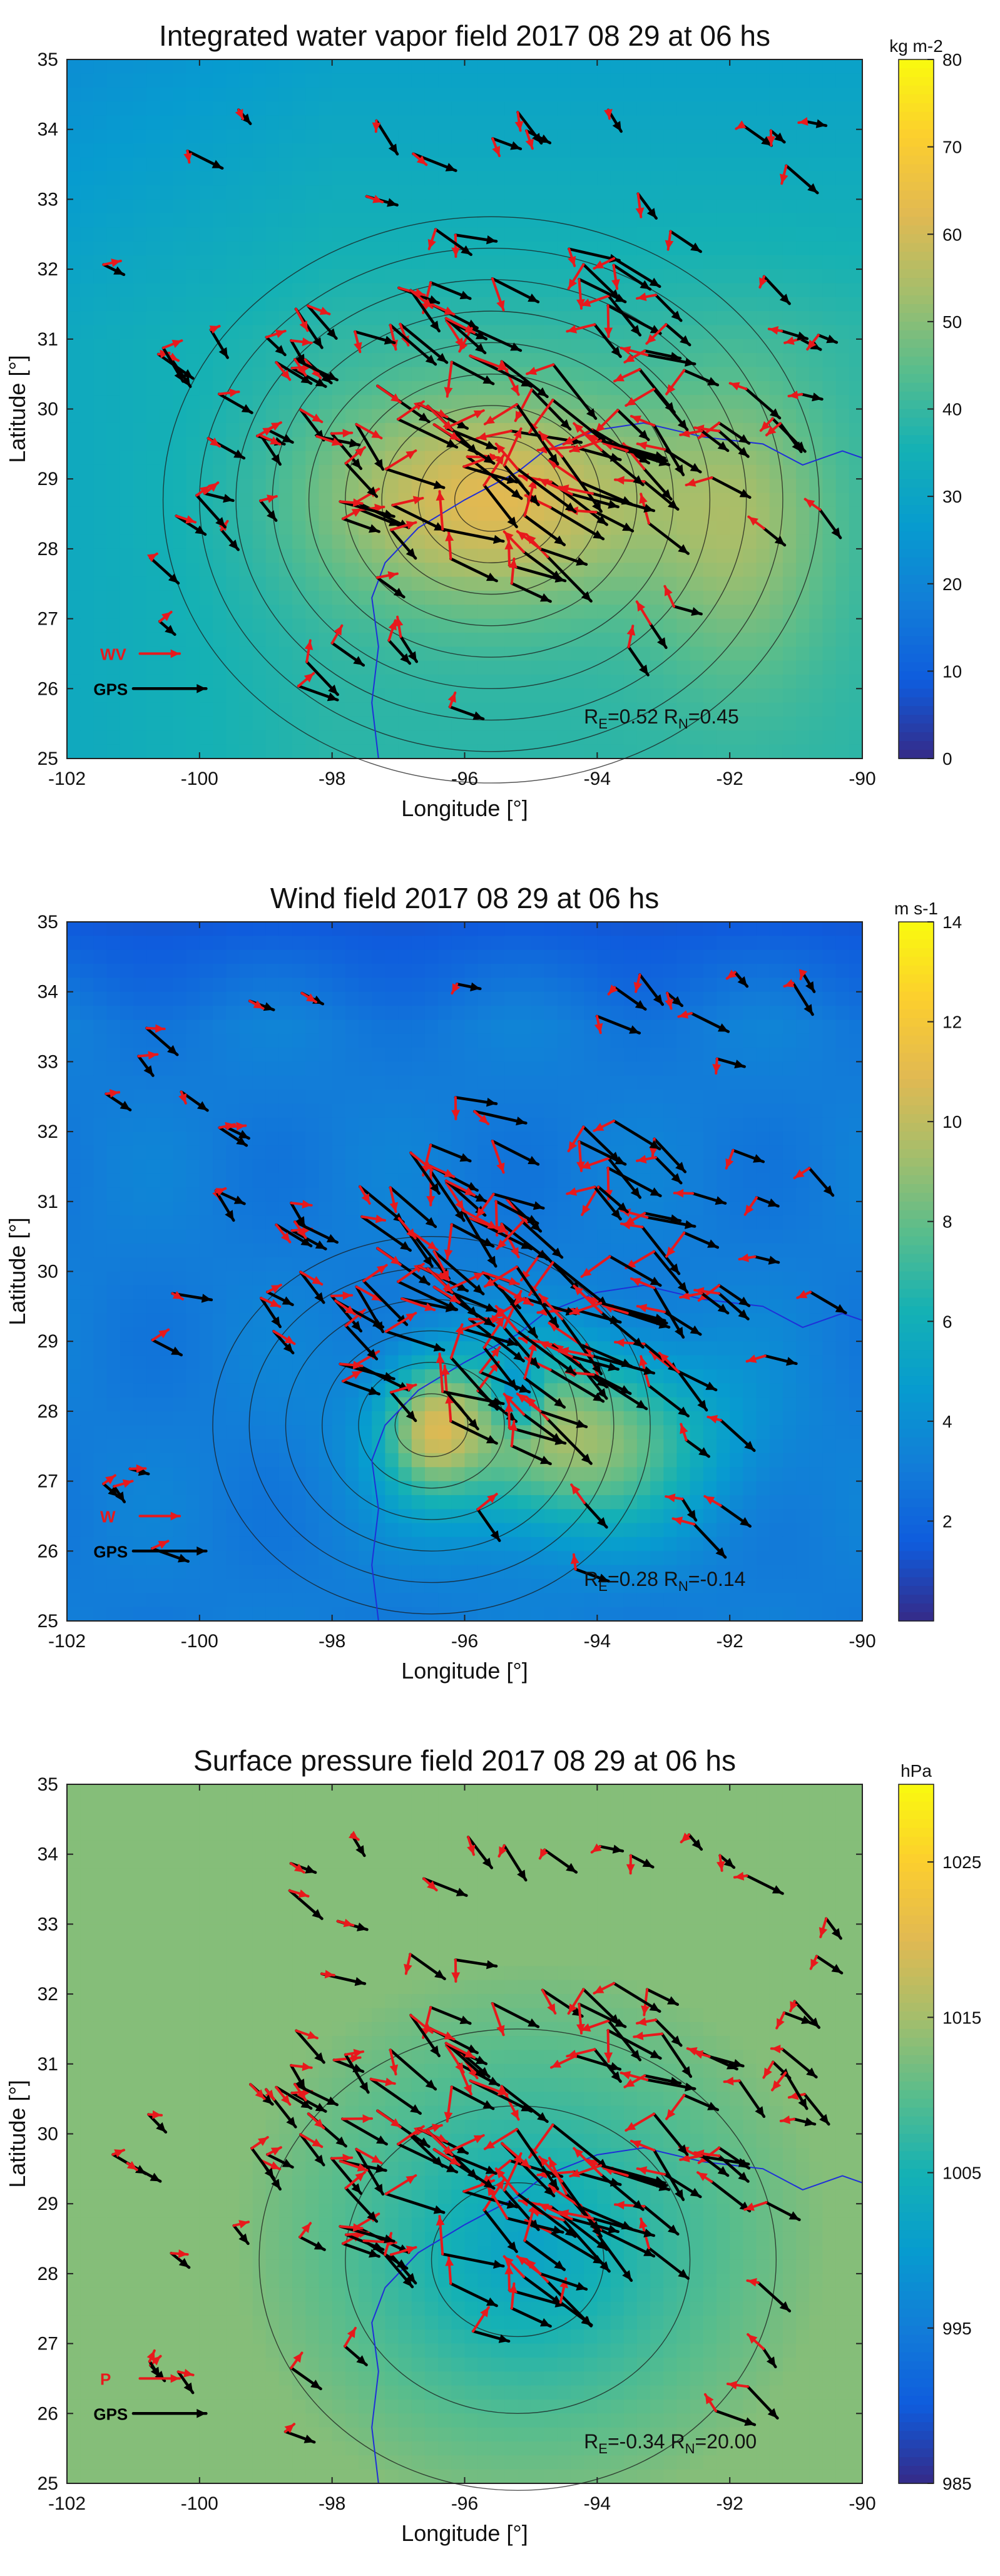 This screenshot has width=1000, height=2576. What do you see at coordinates (332, 2503) in the screenshot?
I see `x-tick-label: -98` at bounding box center [332, 2503].